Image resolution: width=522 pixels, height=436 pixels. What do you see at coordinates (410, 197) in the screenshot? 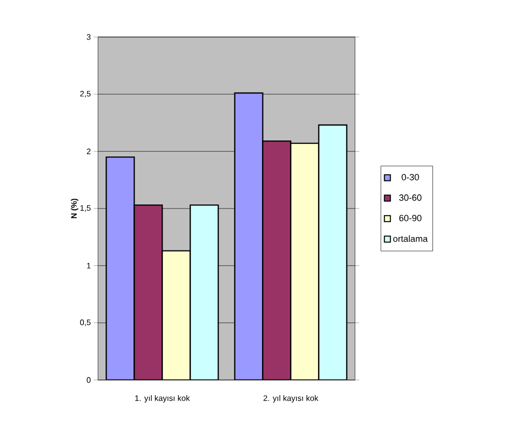
I see `legend-label: 30-60` at bounding box center [410, 197].